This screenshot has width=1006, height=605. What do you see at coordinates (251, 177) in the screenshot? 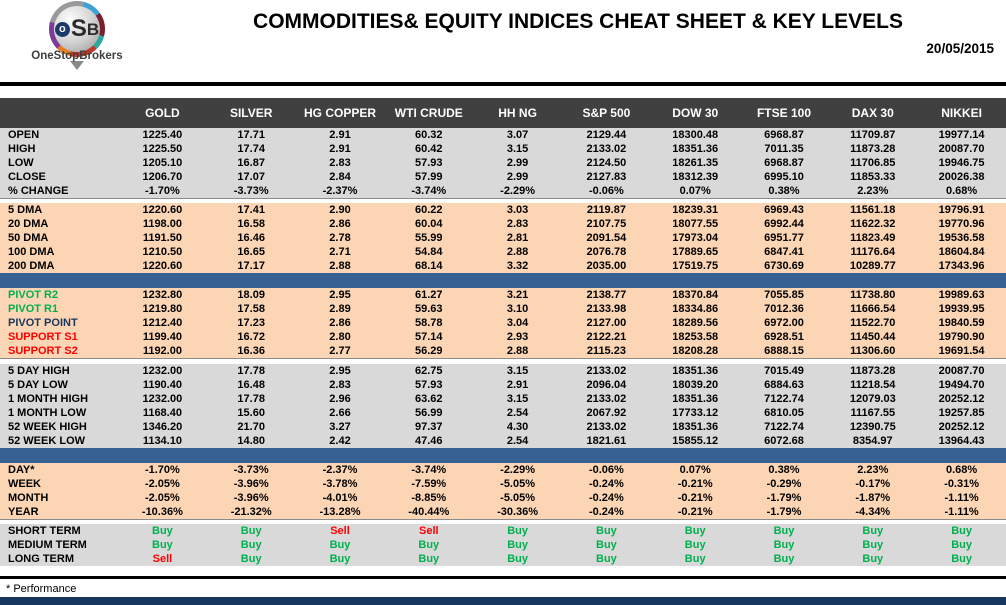
I see `cell-silver: 17.07` at bounding box center [251, 177].